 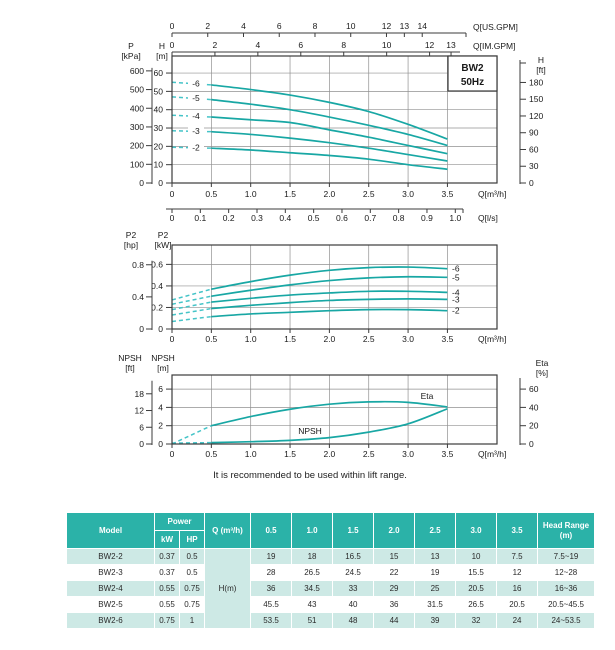 I want to click on cell-head-3.5: 12, so click(x=517, y=572).